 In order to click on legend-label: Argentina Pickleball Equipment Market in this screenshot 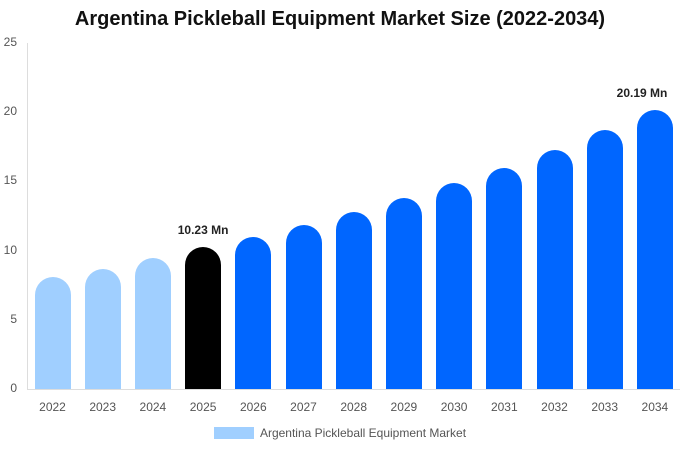, I will do `click(363, 433)`.